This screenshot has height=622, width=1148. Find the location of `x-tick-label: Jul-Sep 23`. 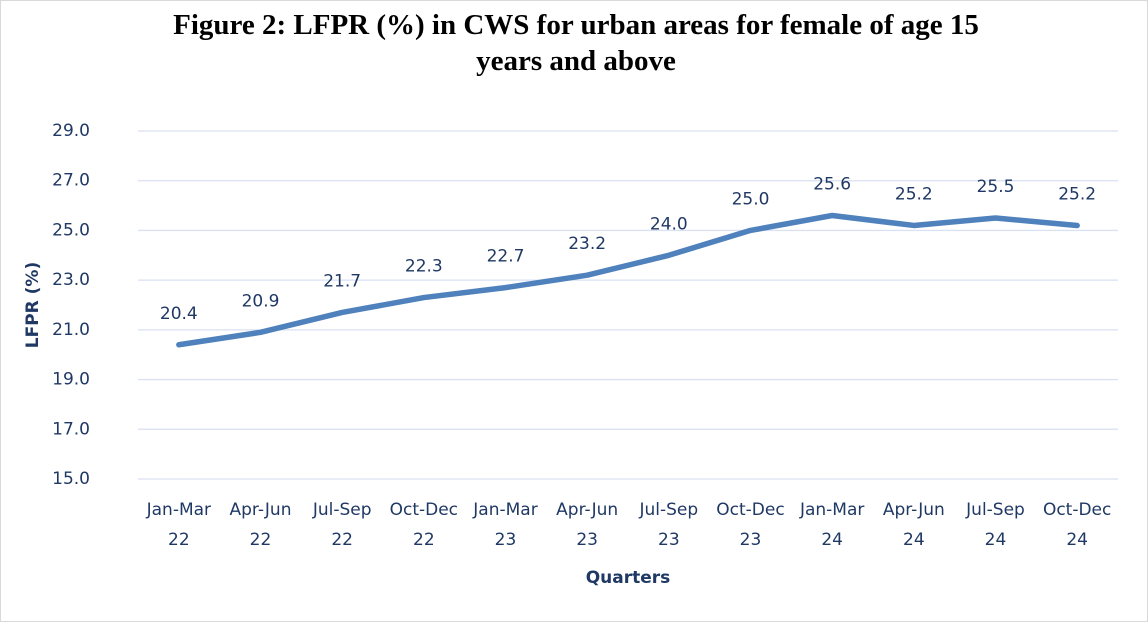

x-tick-label: Jul-Sep 23 is located at coordinates (668, 525).